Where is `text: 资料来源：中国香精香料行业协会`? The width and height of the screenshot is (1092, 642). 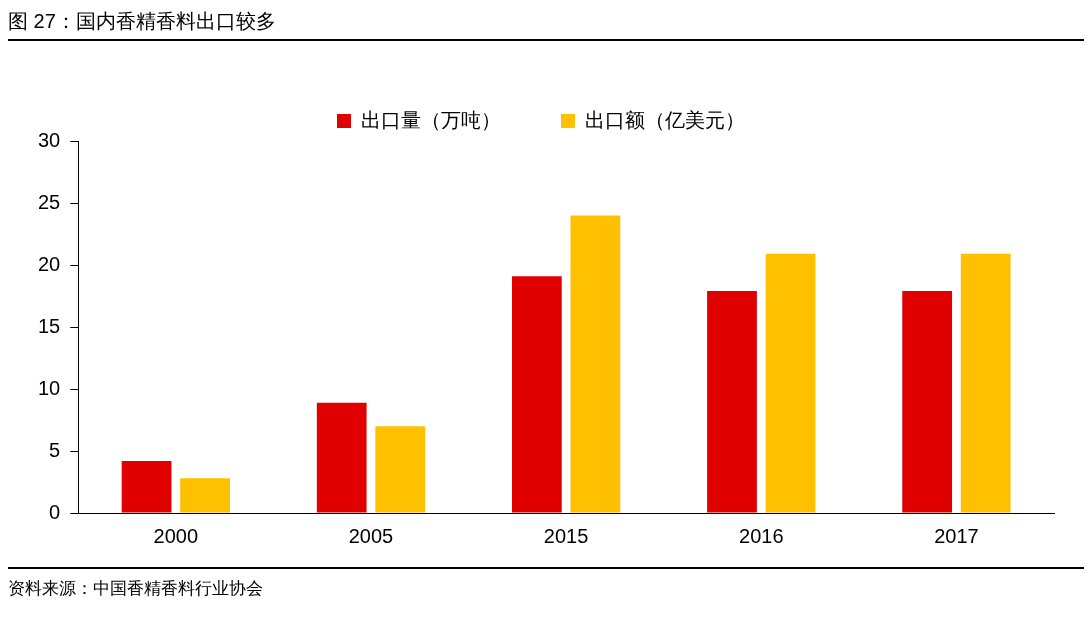 text: 资料来源：中国香精香料行业协会 is located at coordinates (546, 583).